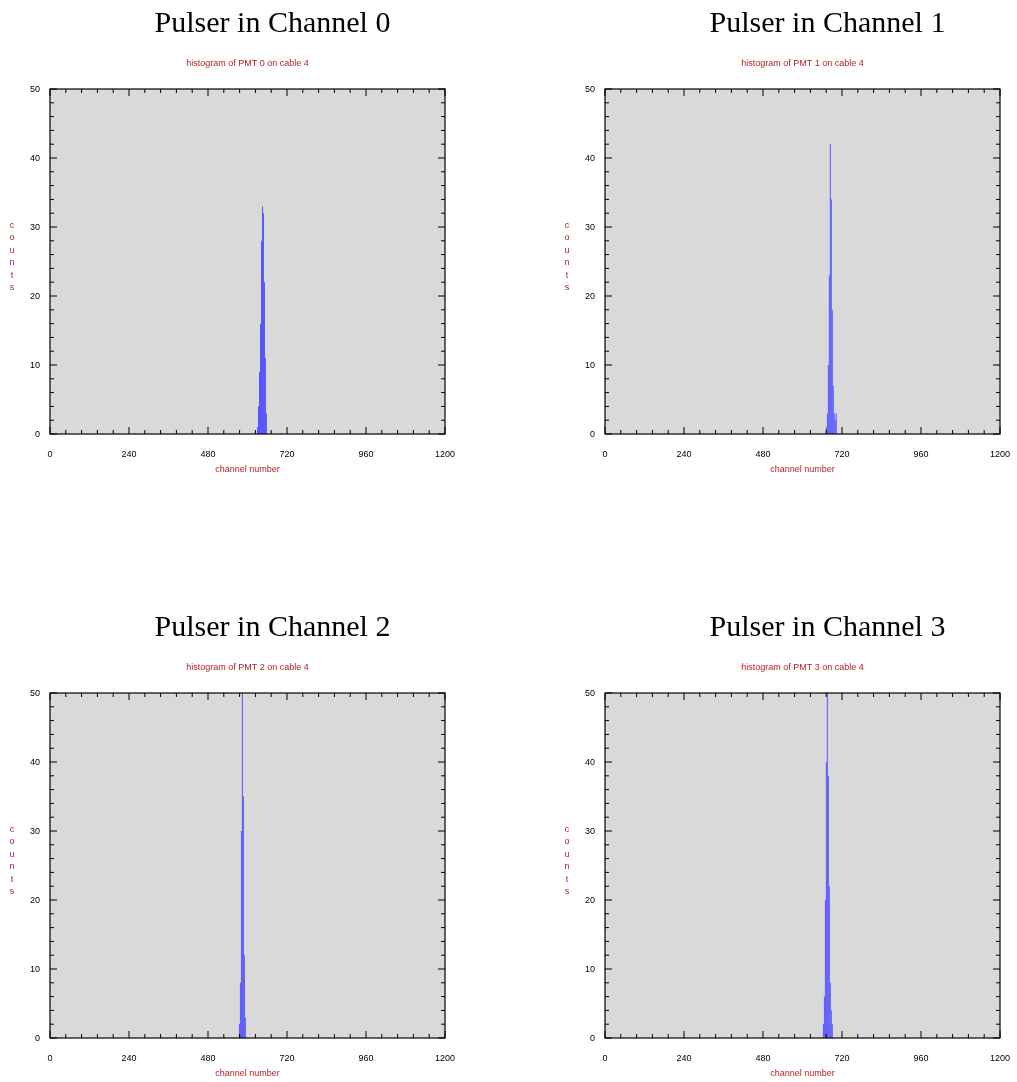 This screenshot has width=1017, height=1082. What do you see at coordinates (827, 21) in the screenshot?
I see `chart-title: Pulser in Channel 1` at bounding box center [827, 21].